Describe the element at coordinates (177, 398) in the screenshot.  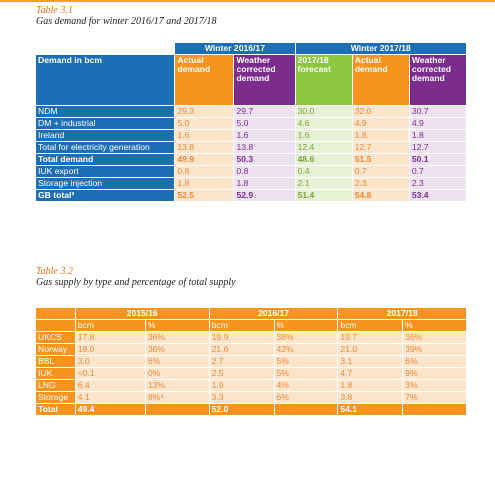
I see `cell: 8%⁴` at that location.